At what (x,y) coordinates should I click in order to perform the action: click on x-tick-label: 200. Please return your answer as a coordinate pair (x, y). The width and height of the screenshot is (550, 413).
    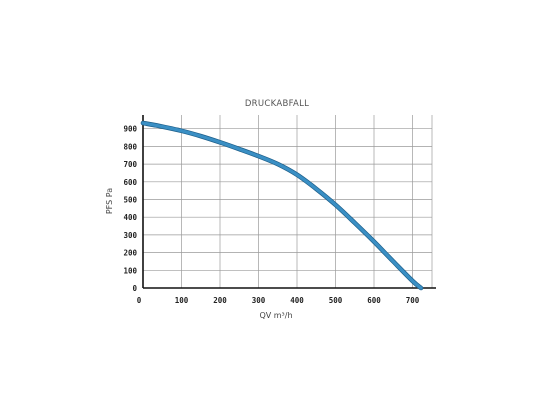
    Looking at the image, I should click on (220, 300).